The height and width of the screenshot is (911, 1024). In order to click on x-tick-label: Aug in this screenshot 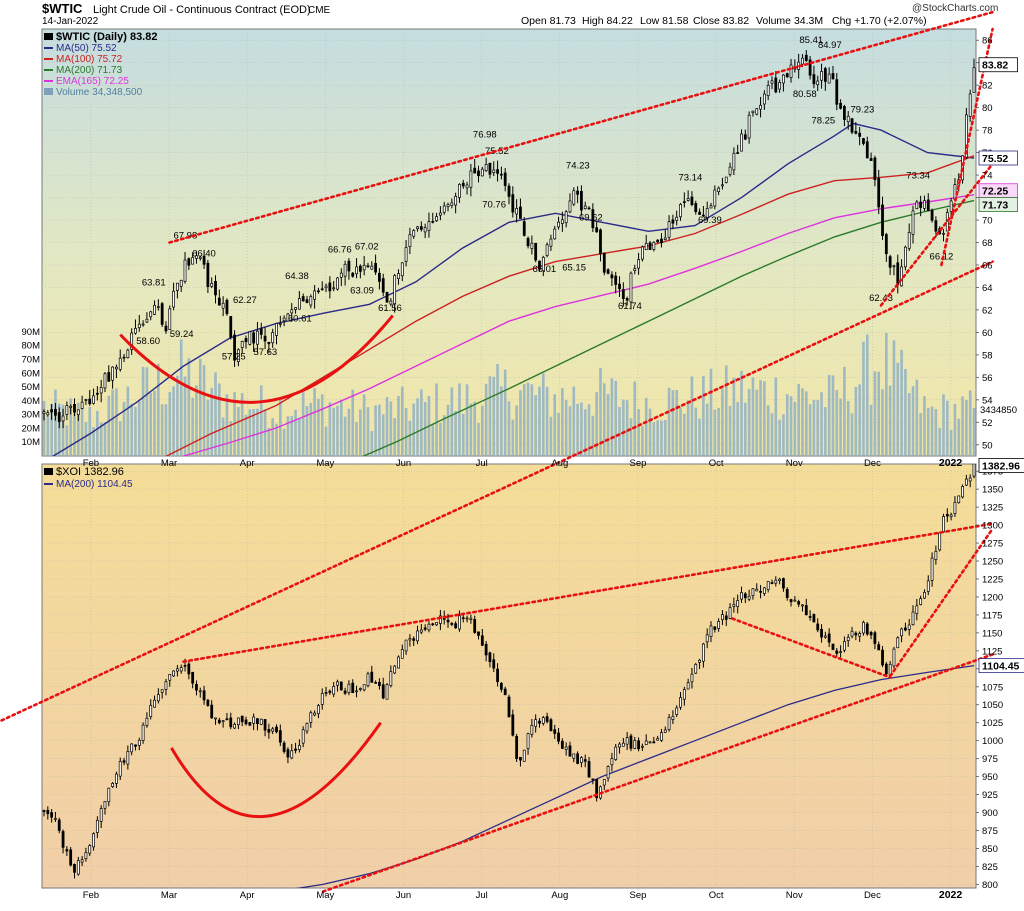, I will do `click(559, 463)`.